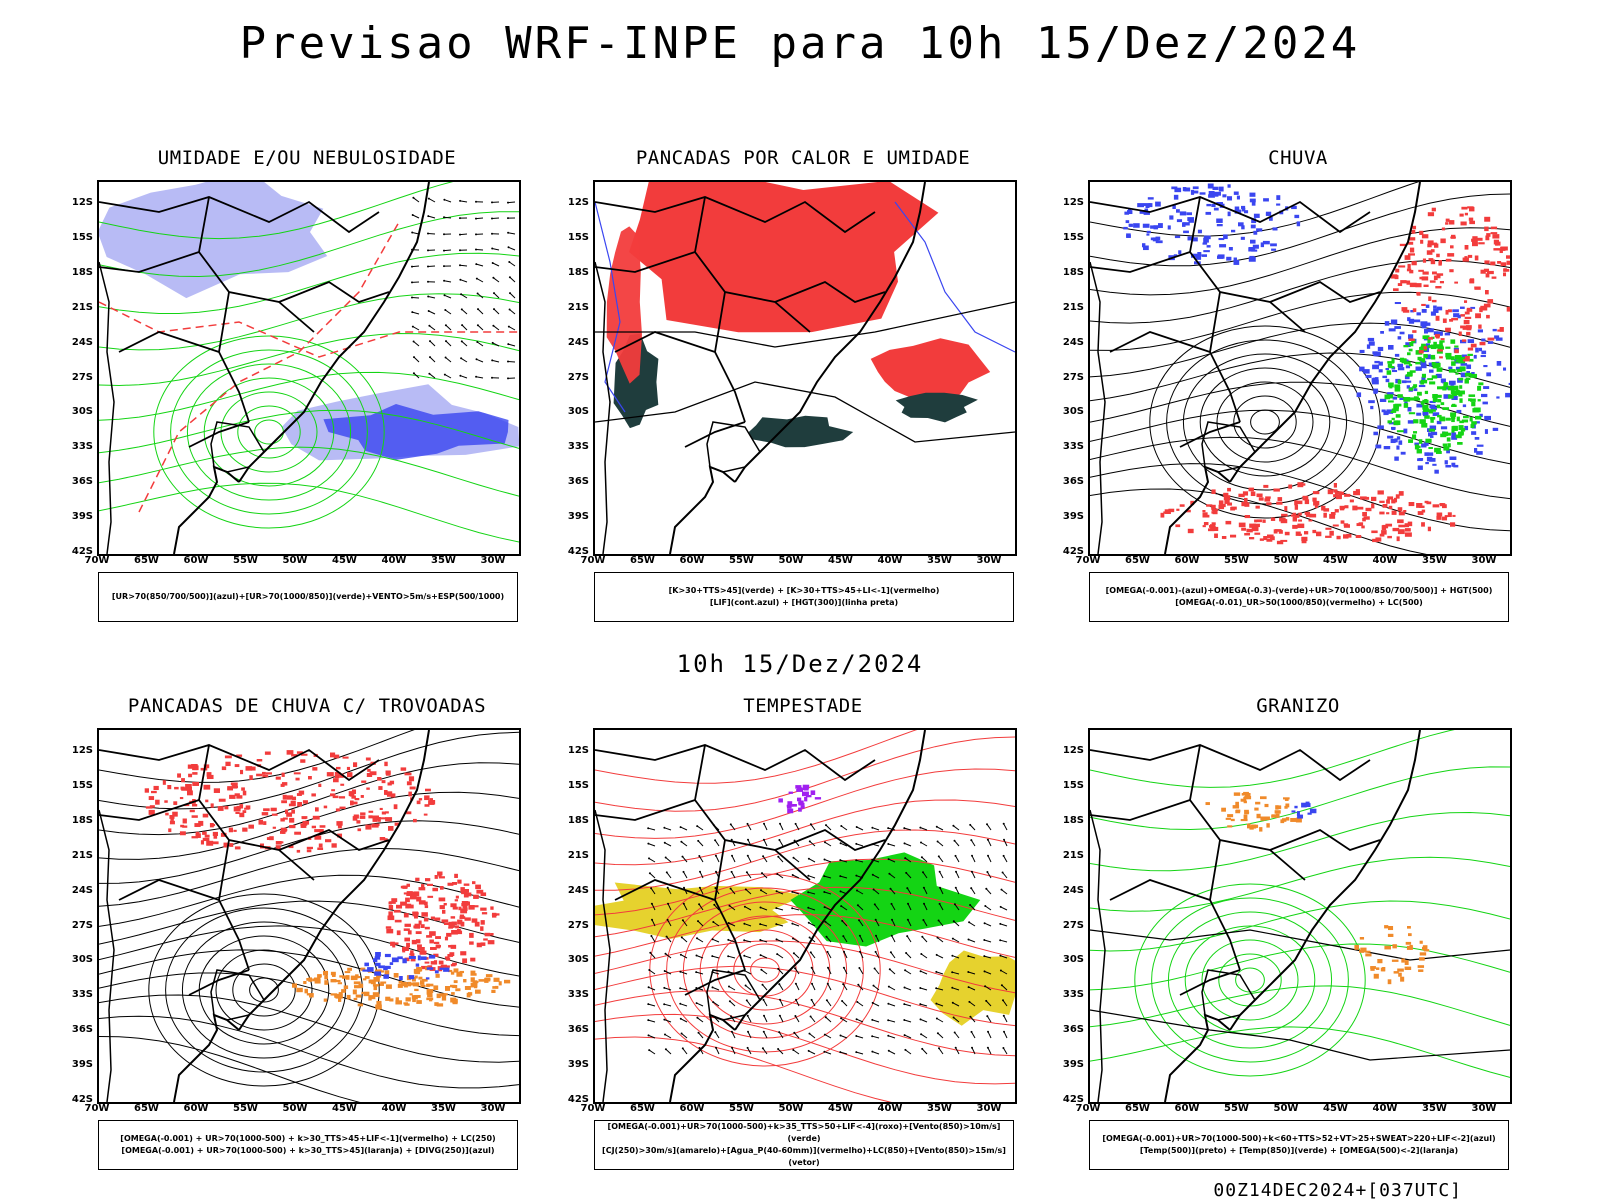  Describe the element at coordinates (1433, 388) in the screenshot. I see `rain-blue-speckle` at that location.